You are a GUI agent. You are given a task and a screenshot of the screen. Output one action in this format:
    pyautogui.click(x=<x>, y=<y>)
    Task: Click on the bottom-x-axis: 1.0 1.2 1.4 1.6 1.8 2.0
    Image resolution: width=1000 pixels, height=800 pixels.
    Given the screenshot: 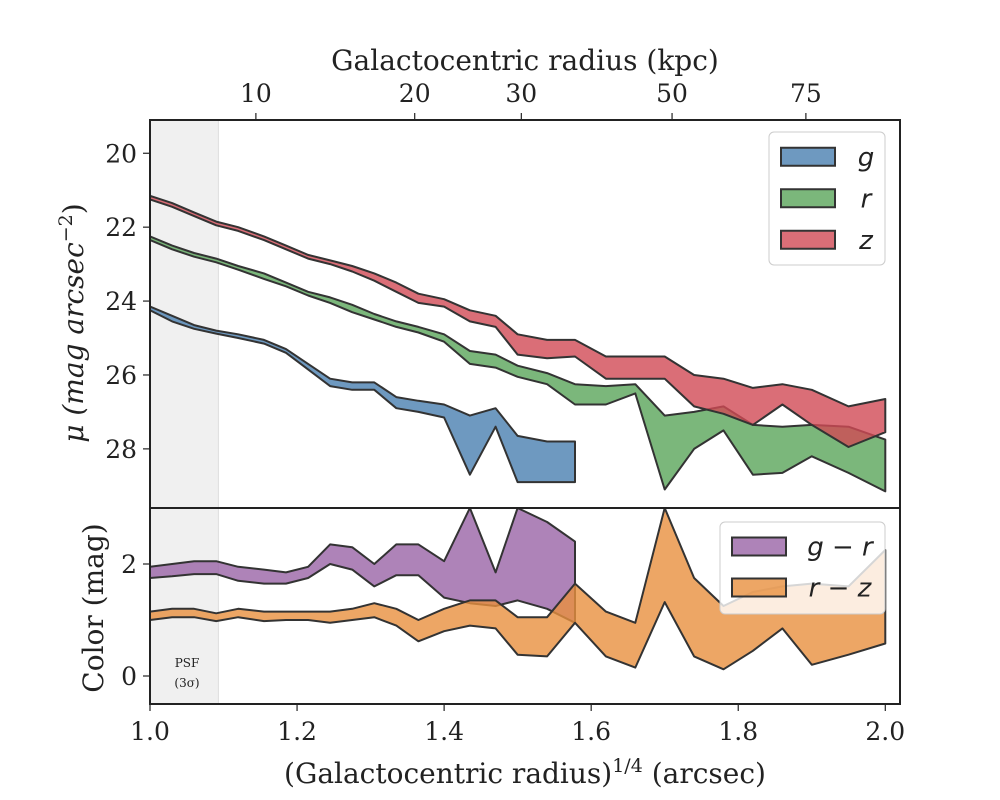 What is the action you would take?
    pyautogui.click(x=517, y=725)
    